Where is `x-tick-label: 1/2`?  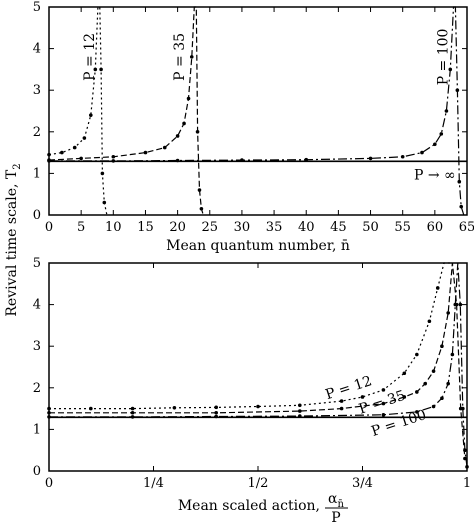
x-tick-label: 1/2 is located at coordinates (258, 483).